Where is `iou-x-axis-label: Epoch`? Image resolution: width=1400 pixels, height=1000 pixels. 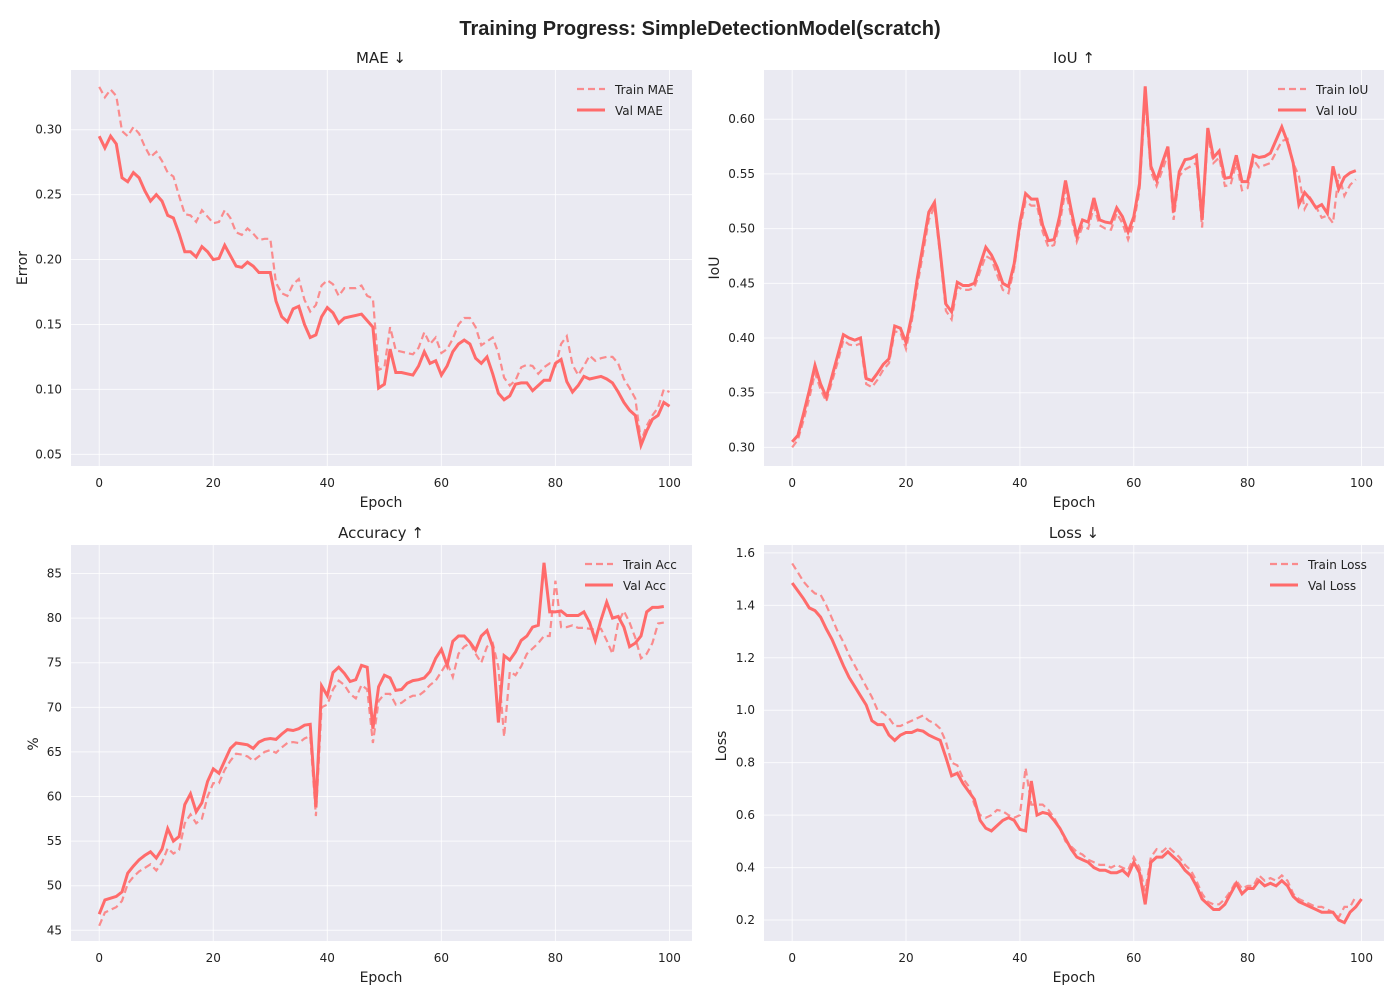
iou-x-axis-label: Epoch is located at coordinates (1074, 503).